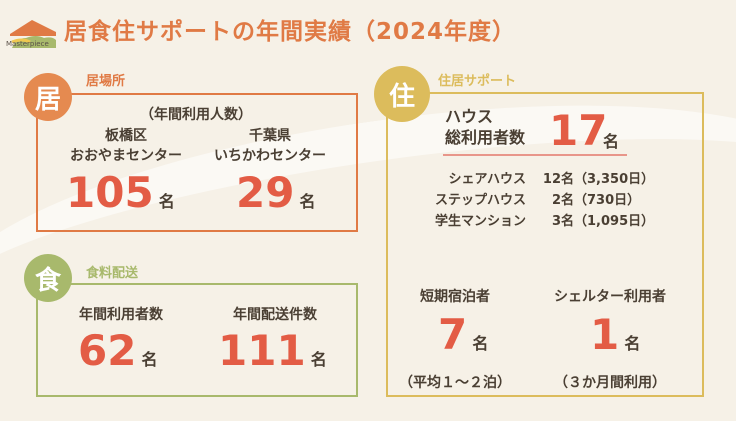 The height and width of the screenshot is (421, 736). I want to click on shelter-count: 1 名, so click(615, 335).